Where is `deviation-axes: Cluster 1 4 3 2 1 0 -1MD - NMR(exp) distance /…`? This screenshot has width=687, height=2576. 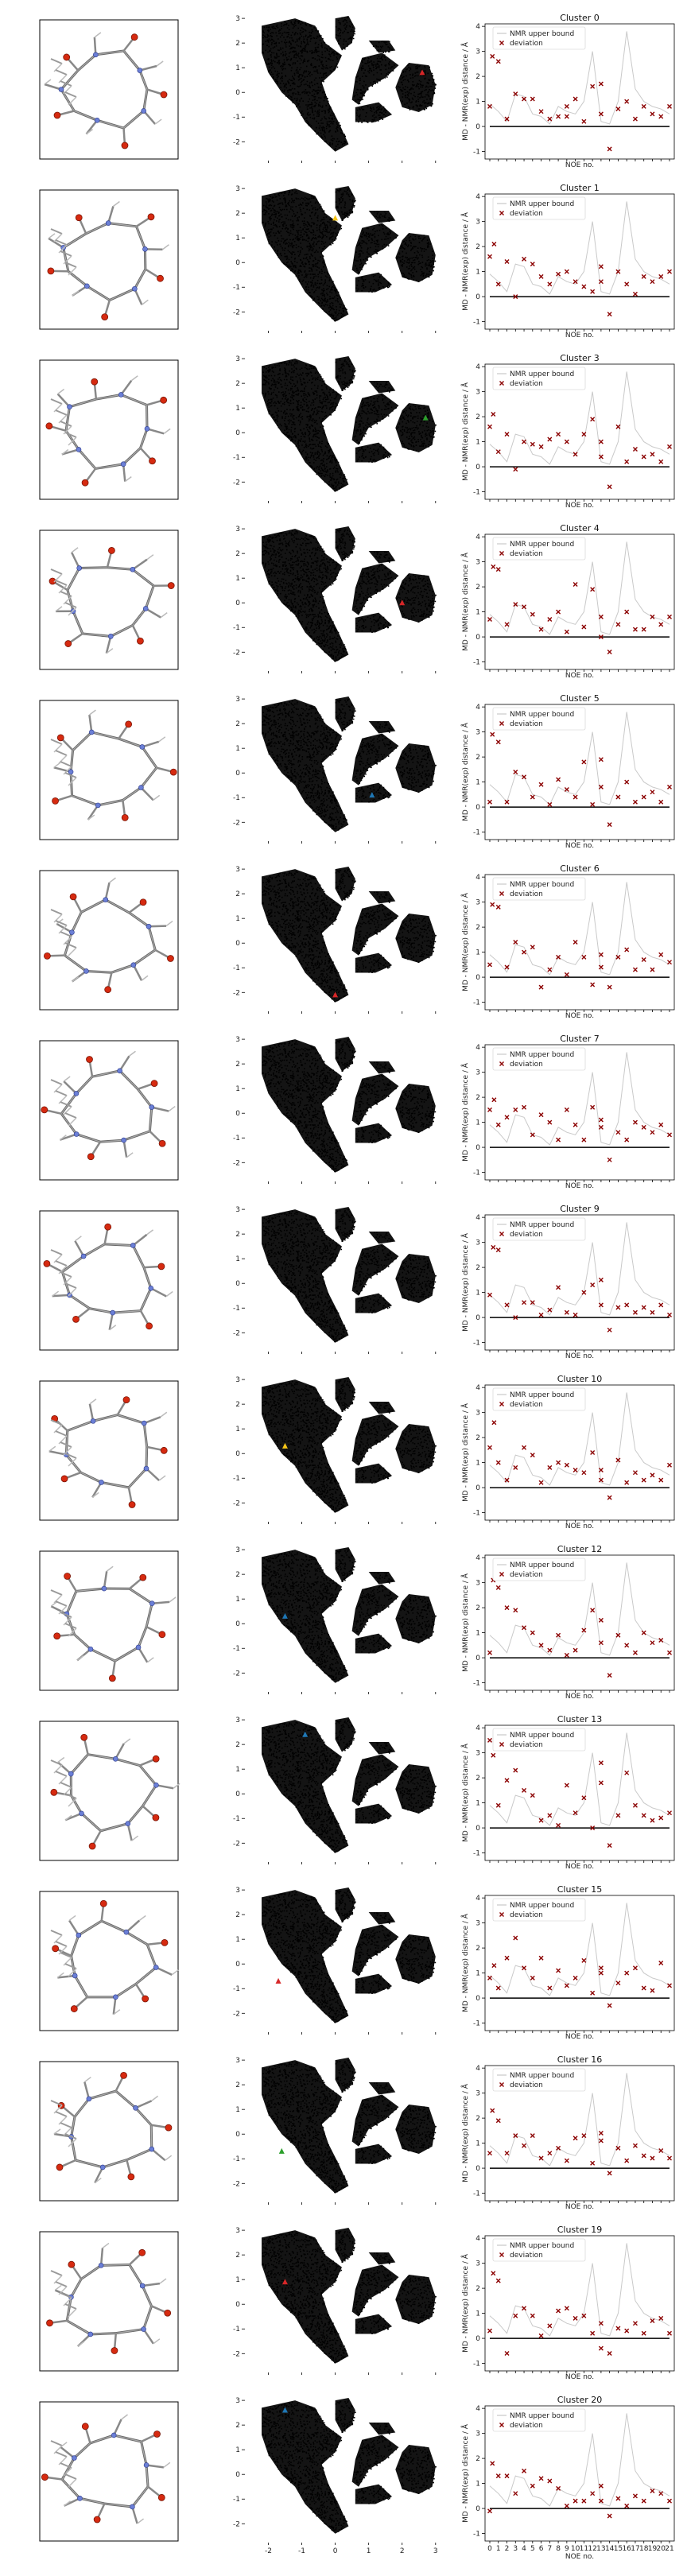
deviation-axes: Cluster 1 4 3 2 1 0 -1MD - NMR(exp) distance /… is located at coordinates (567, 261).